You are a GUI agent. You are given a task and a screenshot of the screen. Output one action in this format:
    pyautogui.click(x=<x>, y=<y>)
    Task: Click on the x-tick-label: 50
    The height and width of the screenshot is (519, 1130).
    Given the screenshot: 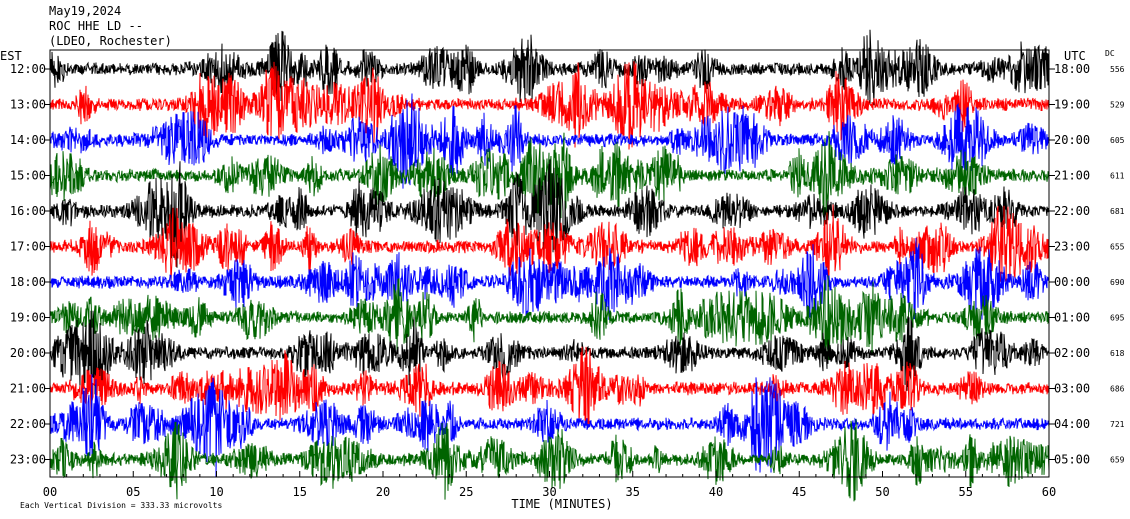 What is the action you would take?
    pyautogui.click(x=882, y=492)
    